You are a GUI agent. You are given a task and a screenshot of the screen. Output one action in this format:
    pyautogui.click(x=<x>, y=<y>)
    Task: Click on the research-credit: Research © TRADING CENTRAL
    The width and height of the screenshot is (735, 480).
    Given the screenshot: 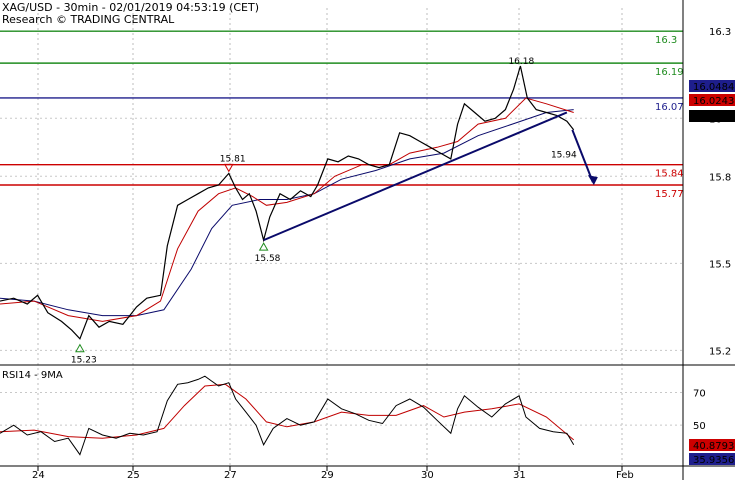 What is the action you would take?
    pyautogui.click(x=88, y=19)
    